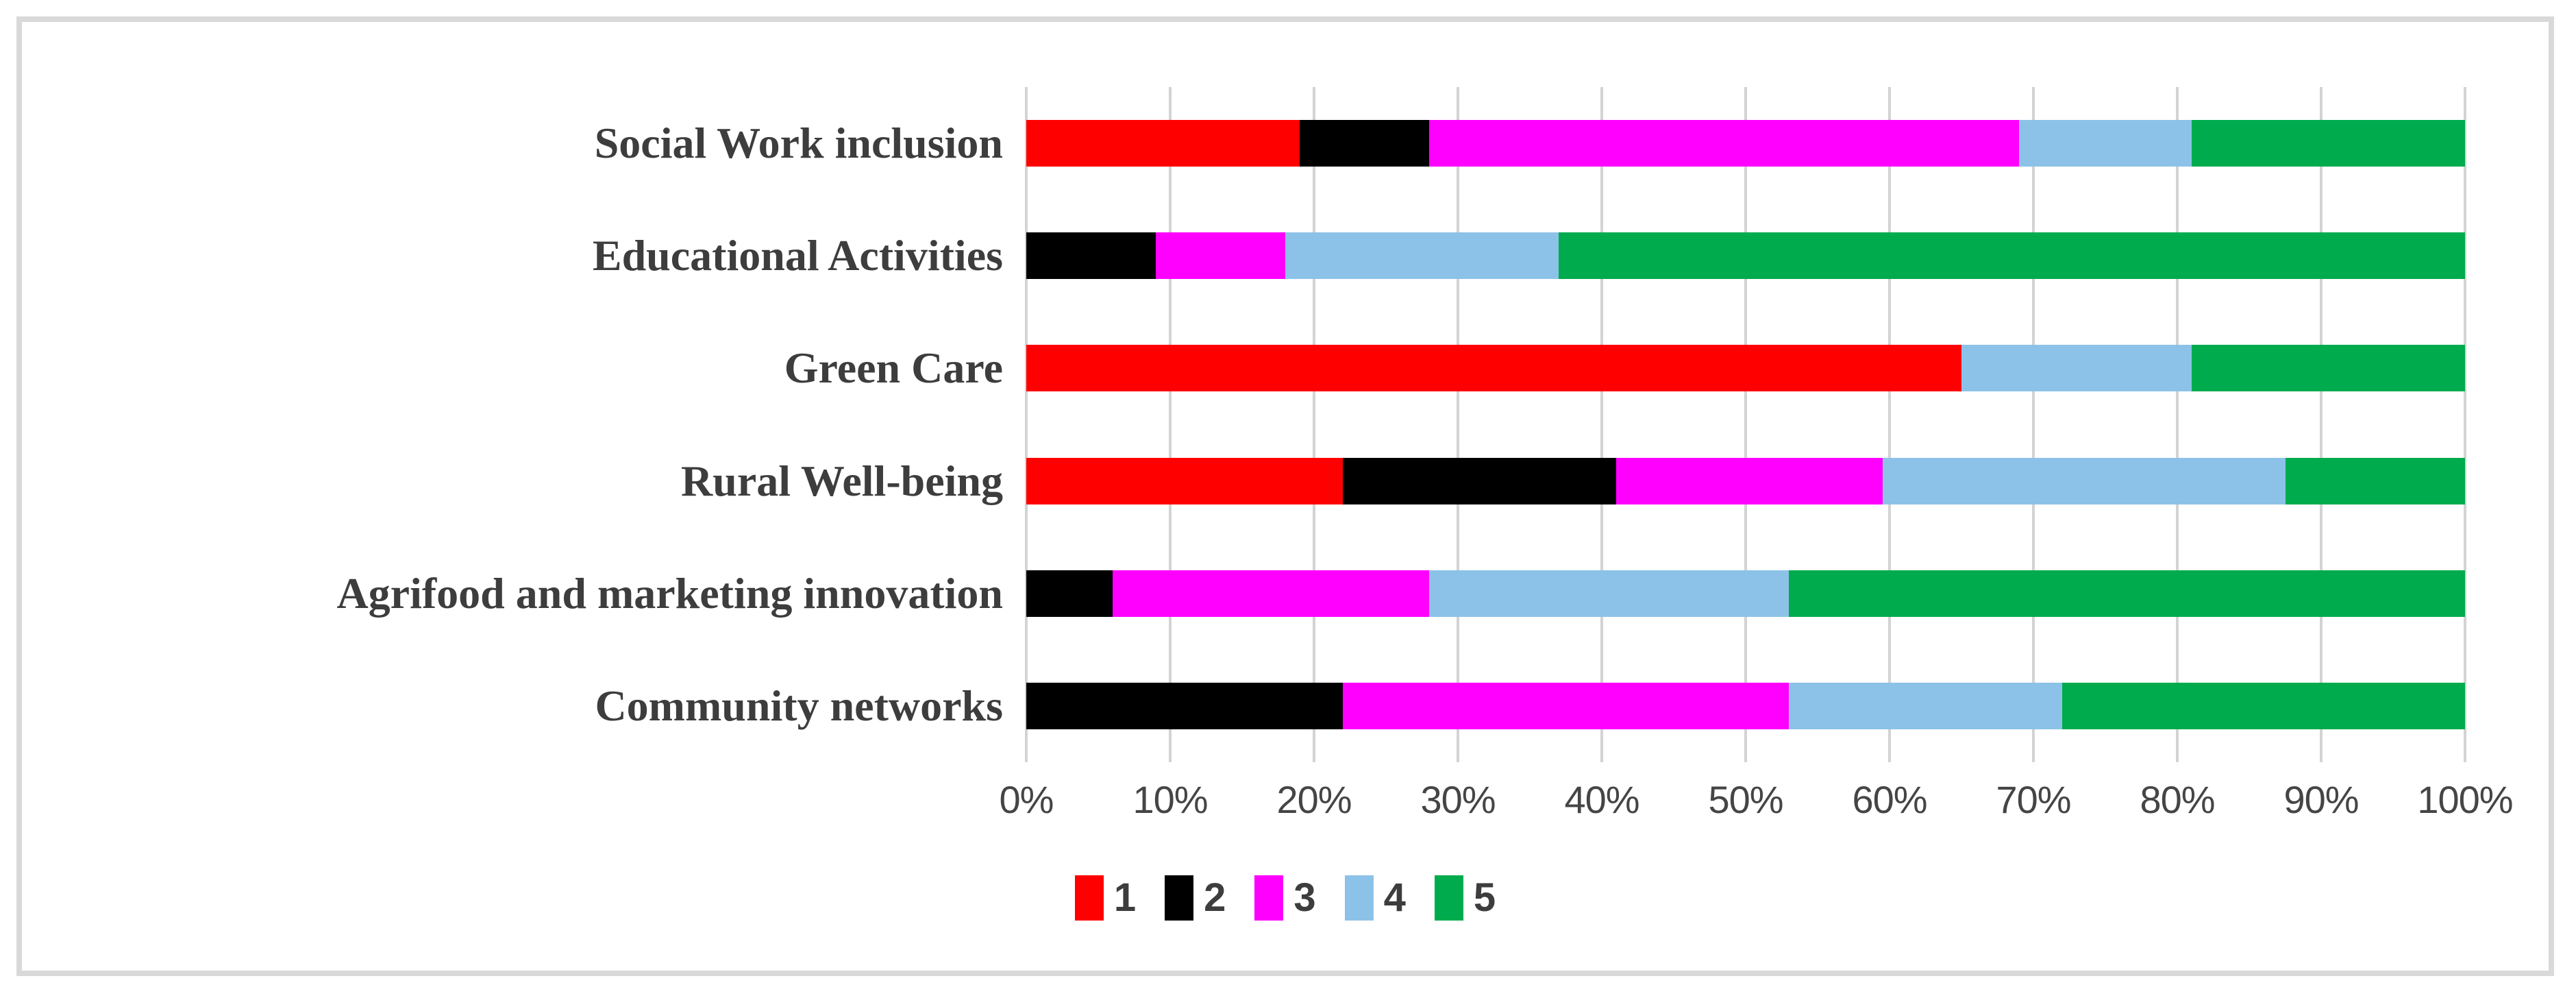  What do you see at coordinates (1889, 799) in the screenshot?
I see `x-tick-label: 60%` at bounding box center [1889, 799].